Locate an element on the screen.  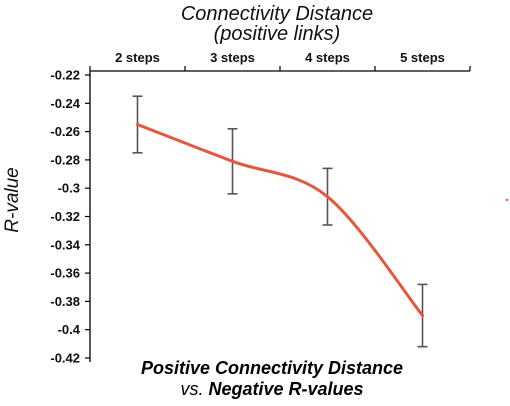
y-axis-label: R-value is located at coordinates (12, 199).